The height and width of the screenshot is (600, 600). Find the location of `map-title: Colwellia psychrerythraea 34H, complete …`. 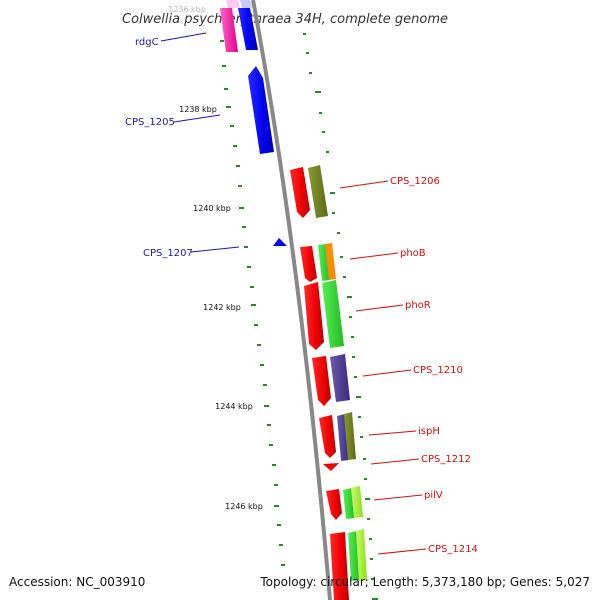

map-title: Colwellia psychrerythraea 34H, complete … is located at coordinates (285, 19).